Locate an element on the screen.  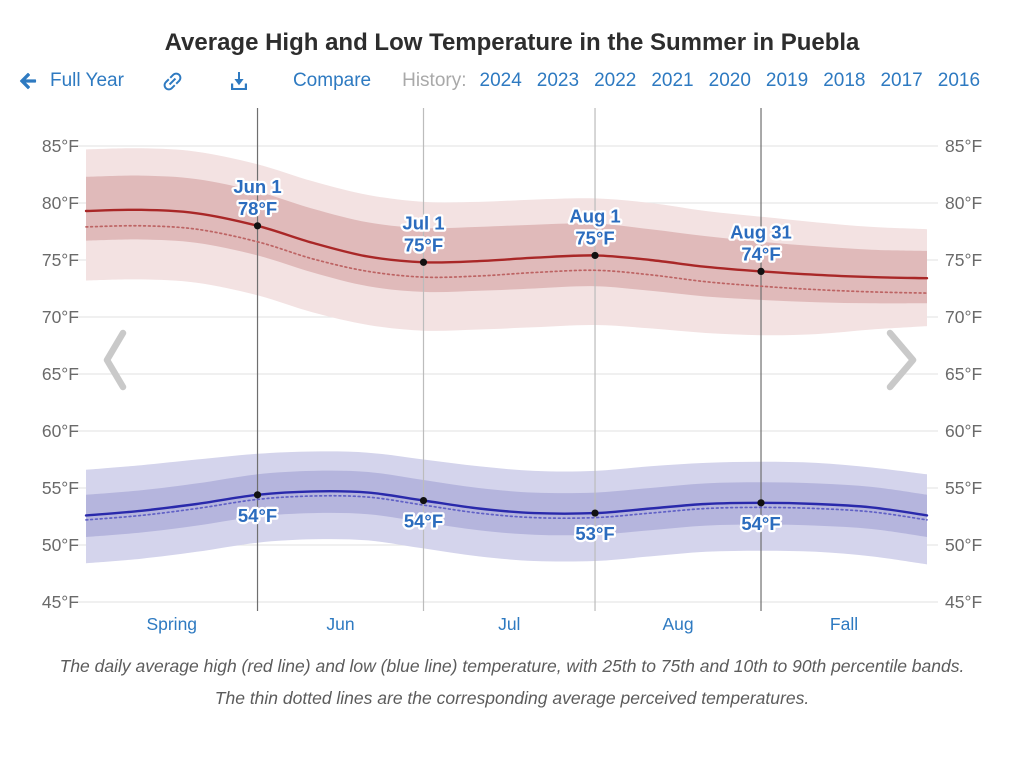
band-low-inner is located at coordinates (506, 503).